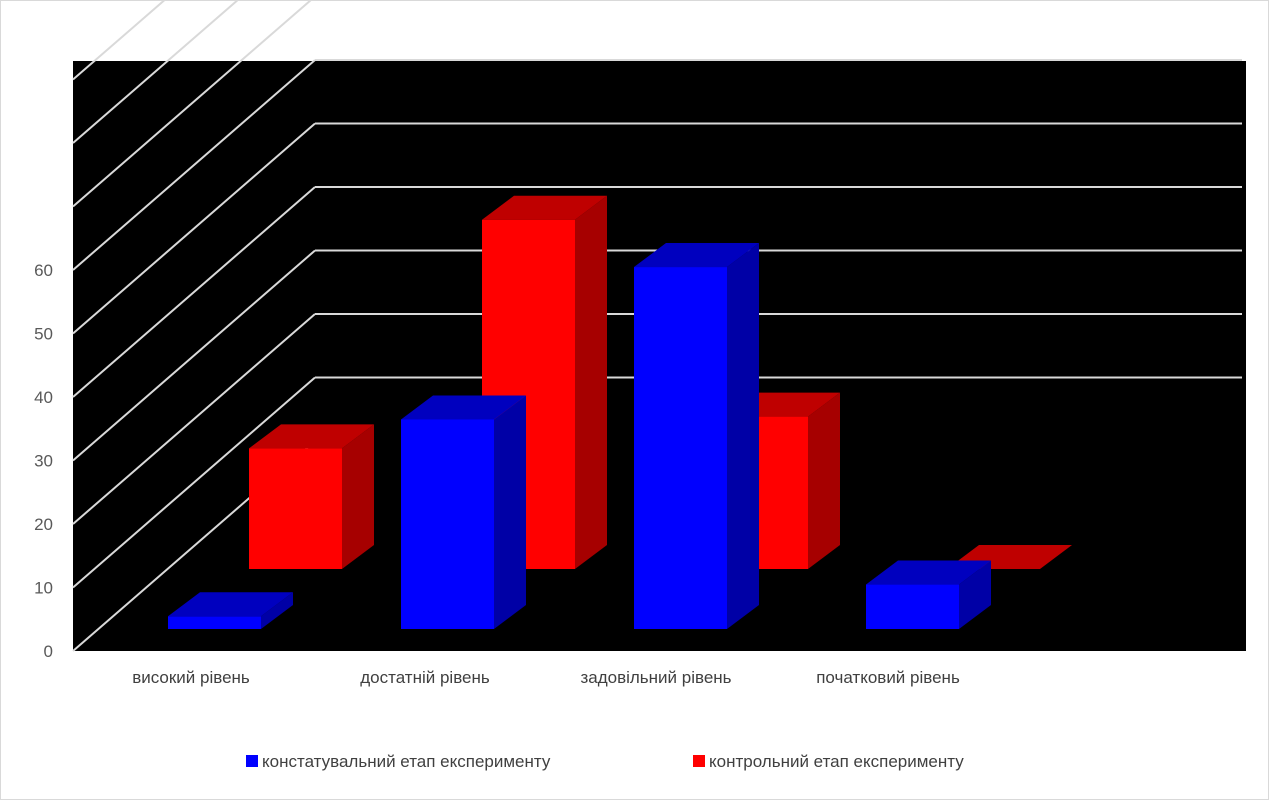 The image size is (1269, 801). Describe the element at coordinates (295, 508) in the screenshot. I see `series2-bar` at that location.